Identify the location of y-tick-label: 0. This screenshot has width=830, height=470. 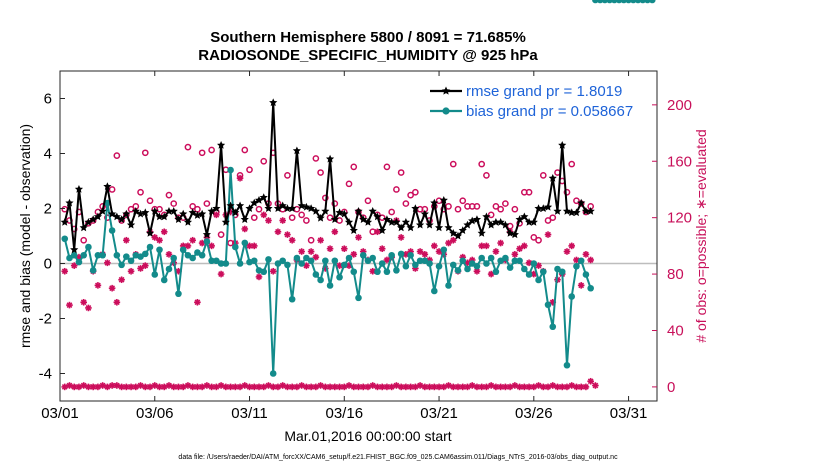
(48, 264).